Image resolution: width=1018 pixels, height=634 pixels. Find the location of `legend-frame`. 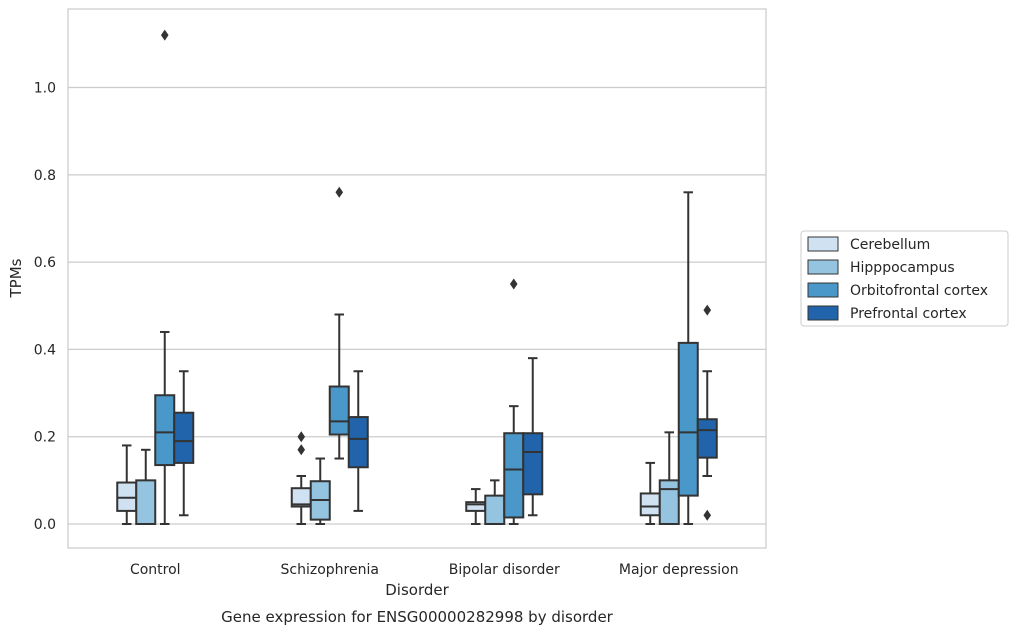

legend-frame is located at coordinates (904, 278).